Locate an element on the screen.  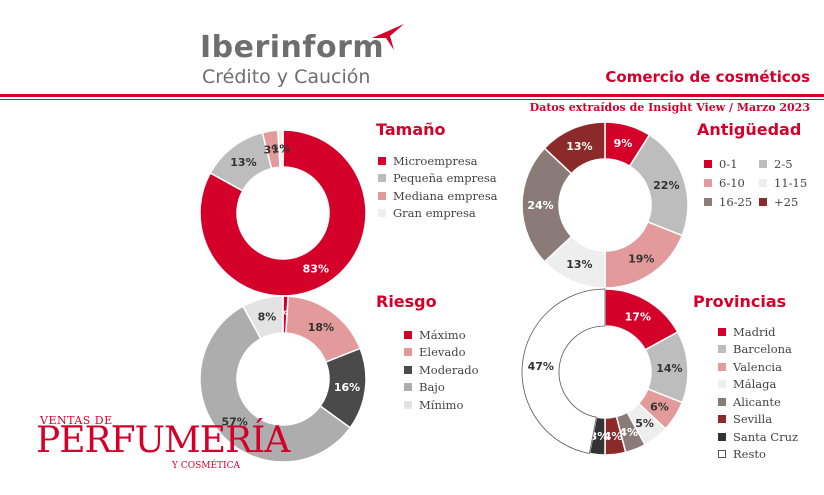
legend-item-antiguedad-0: 0-1 is located at coordinates (731, 163).